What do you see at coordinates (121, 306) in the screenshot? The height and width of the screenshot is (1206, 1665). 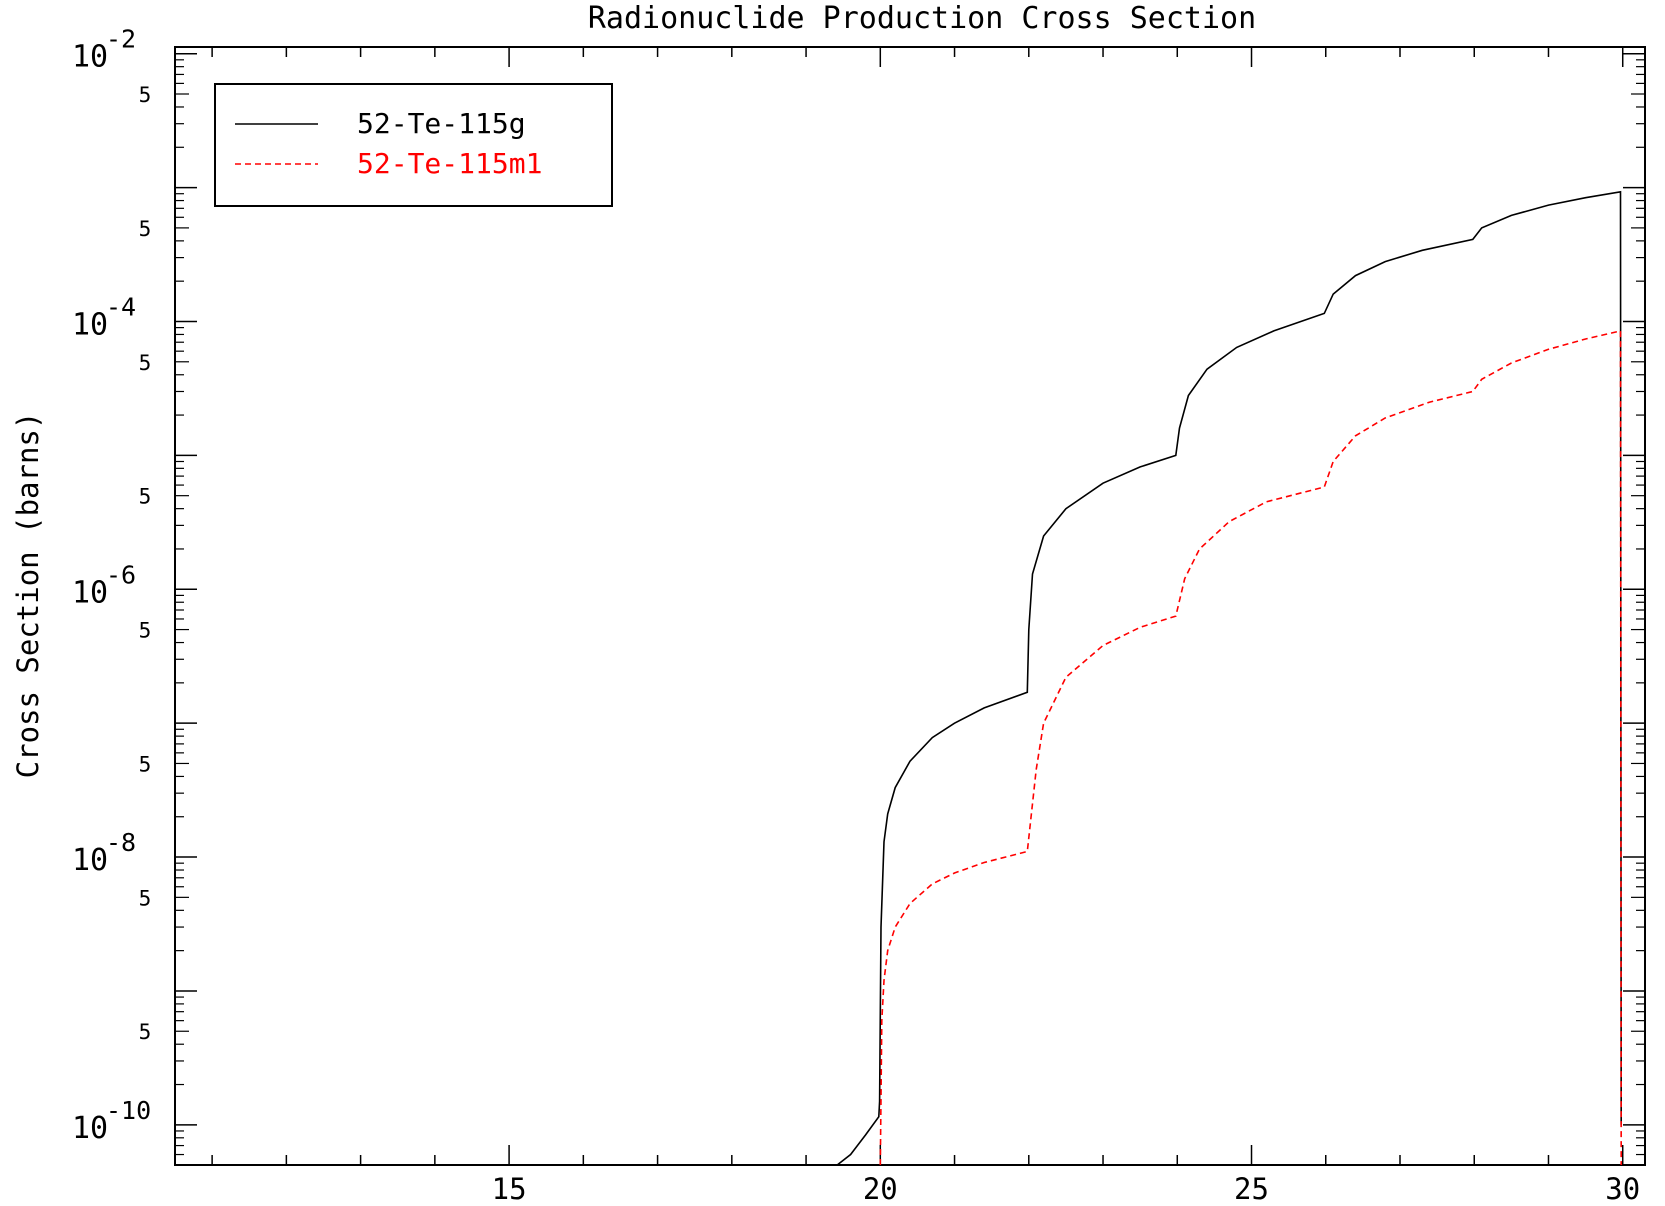 I see `y-tick-label-exp: -4` at bounding box center [121, 306].